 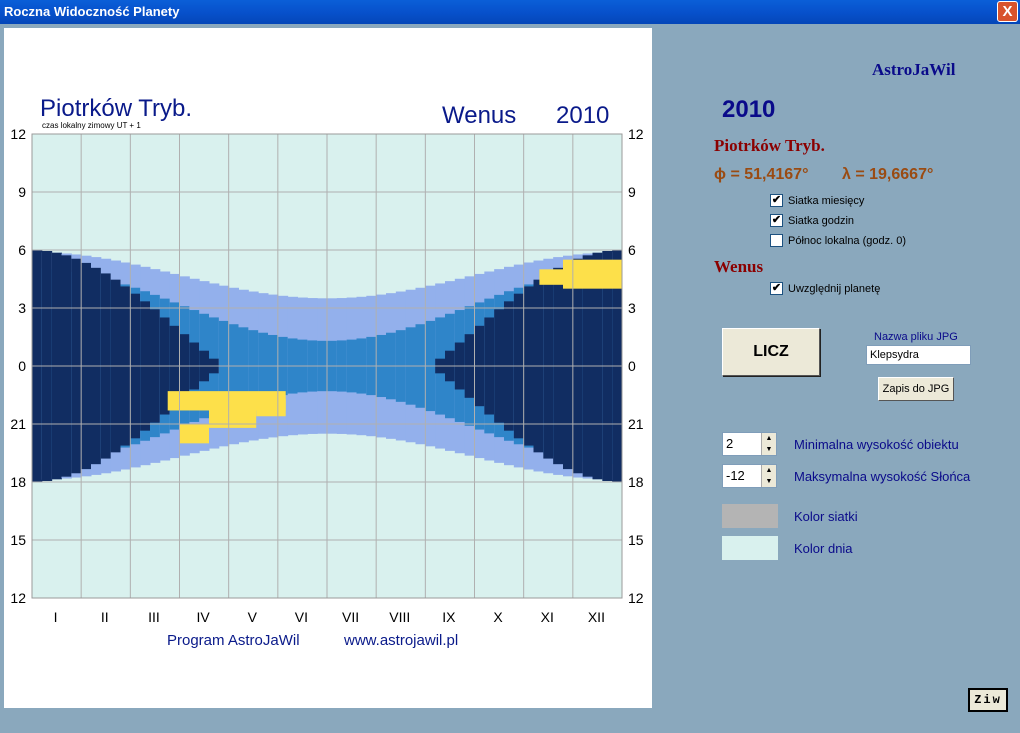 I want to click on month-tick-label: XII, so click(x=596, y=617).